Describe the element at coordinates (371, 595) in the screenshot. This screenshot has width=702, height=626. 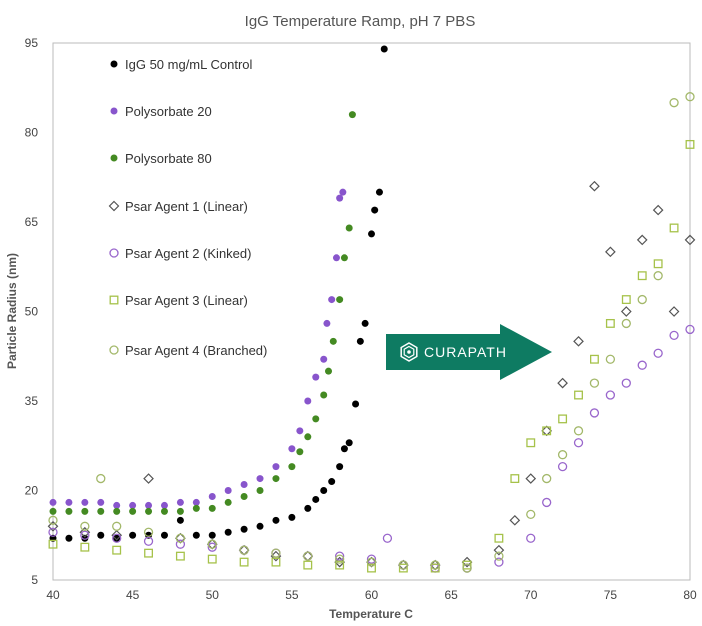
I see `x-axis: 40 45 50 55 60 65 70 75 80` at that location.